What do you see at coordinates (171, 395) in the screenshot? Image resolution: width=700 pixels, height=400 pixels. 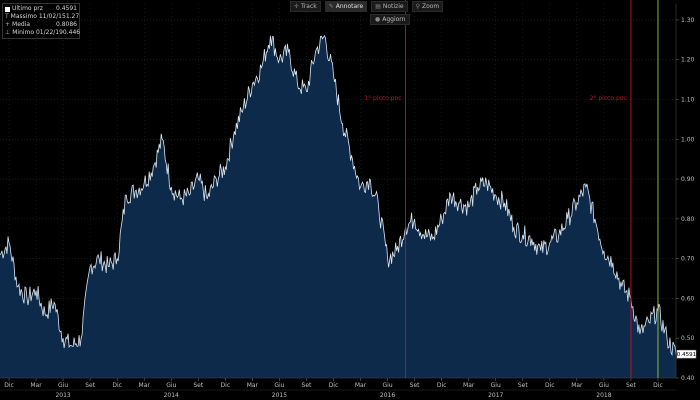 I see `x-year-label-1: 2014` at bounding box center [171, 395].